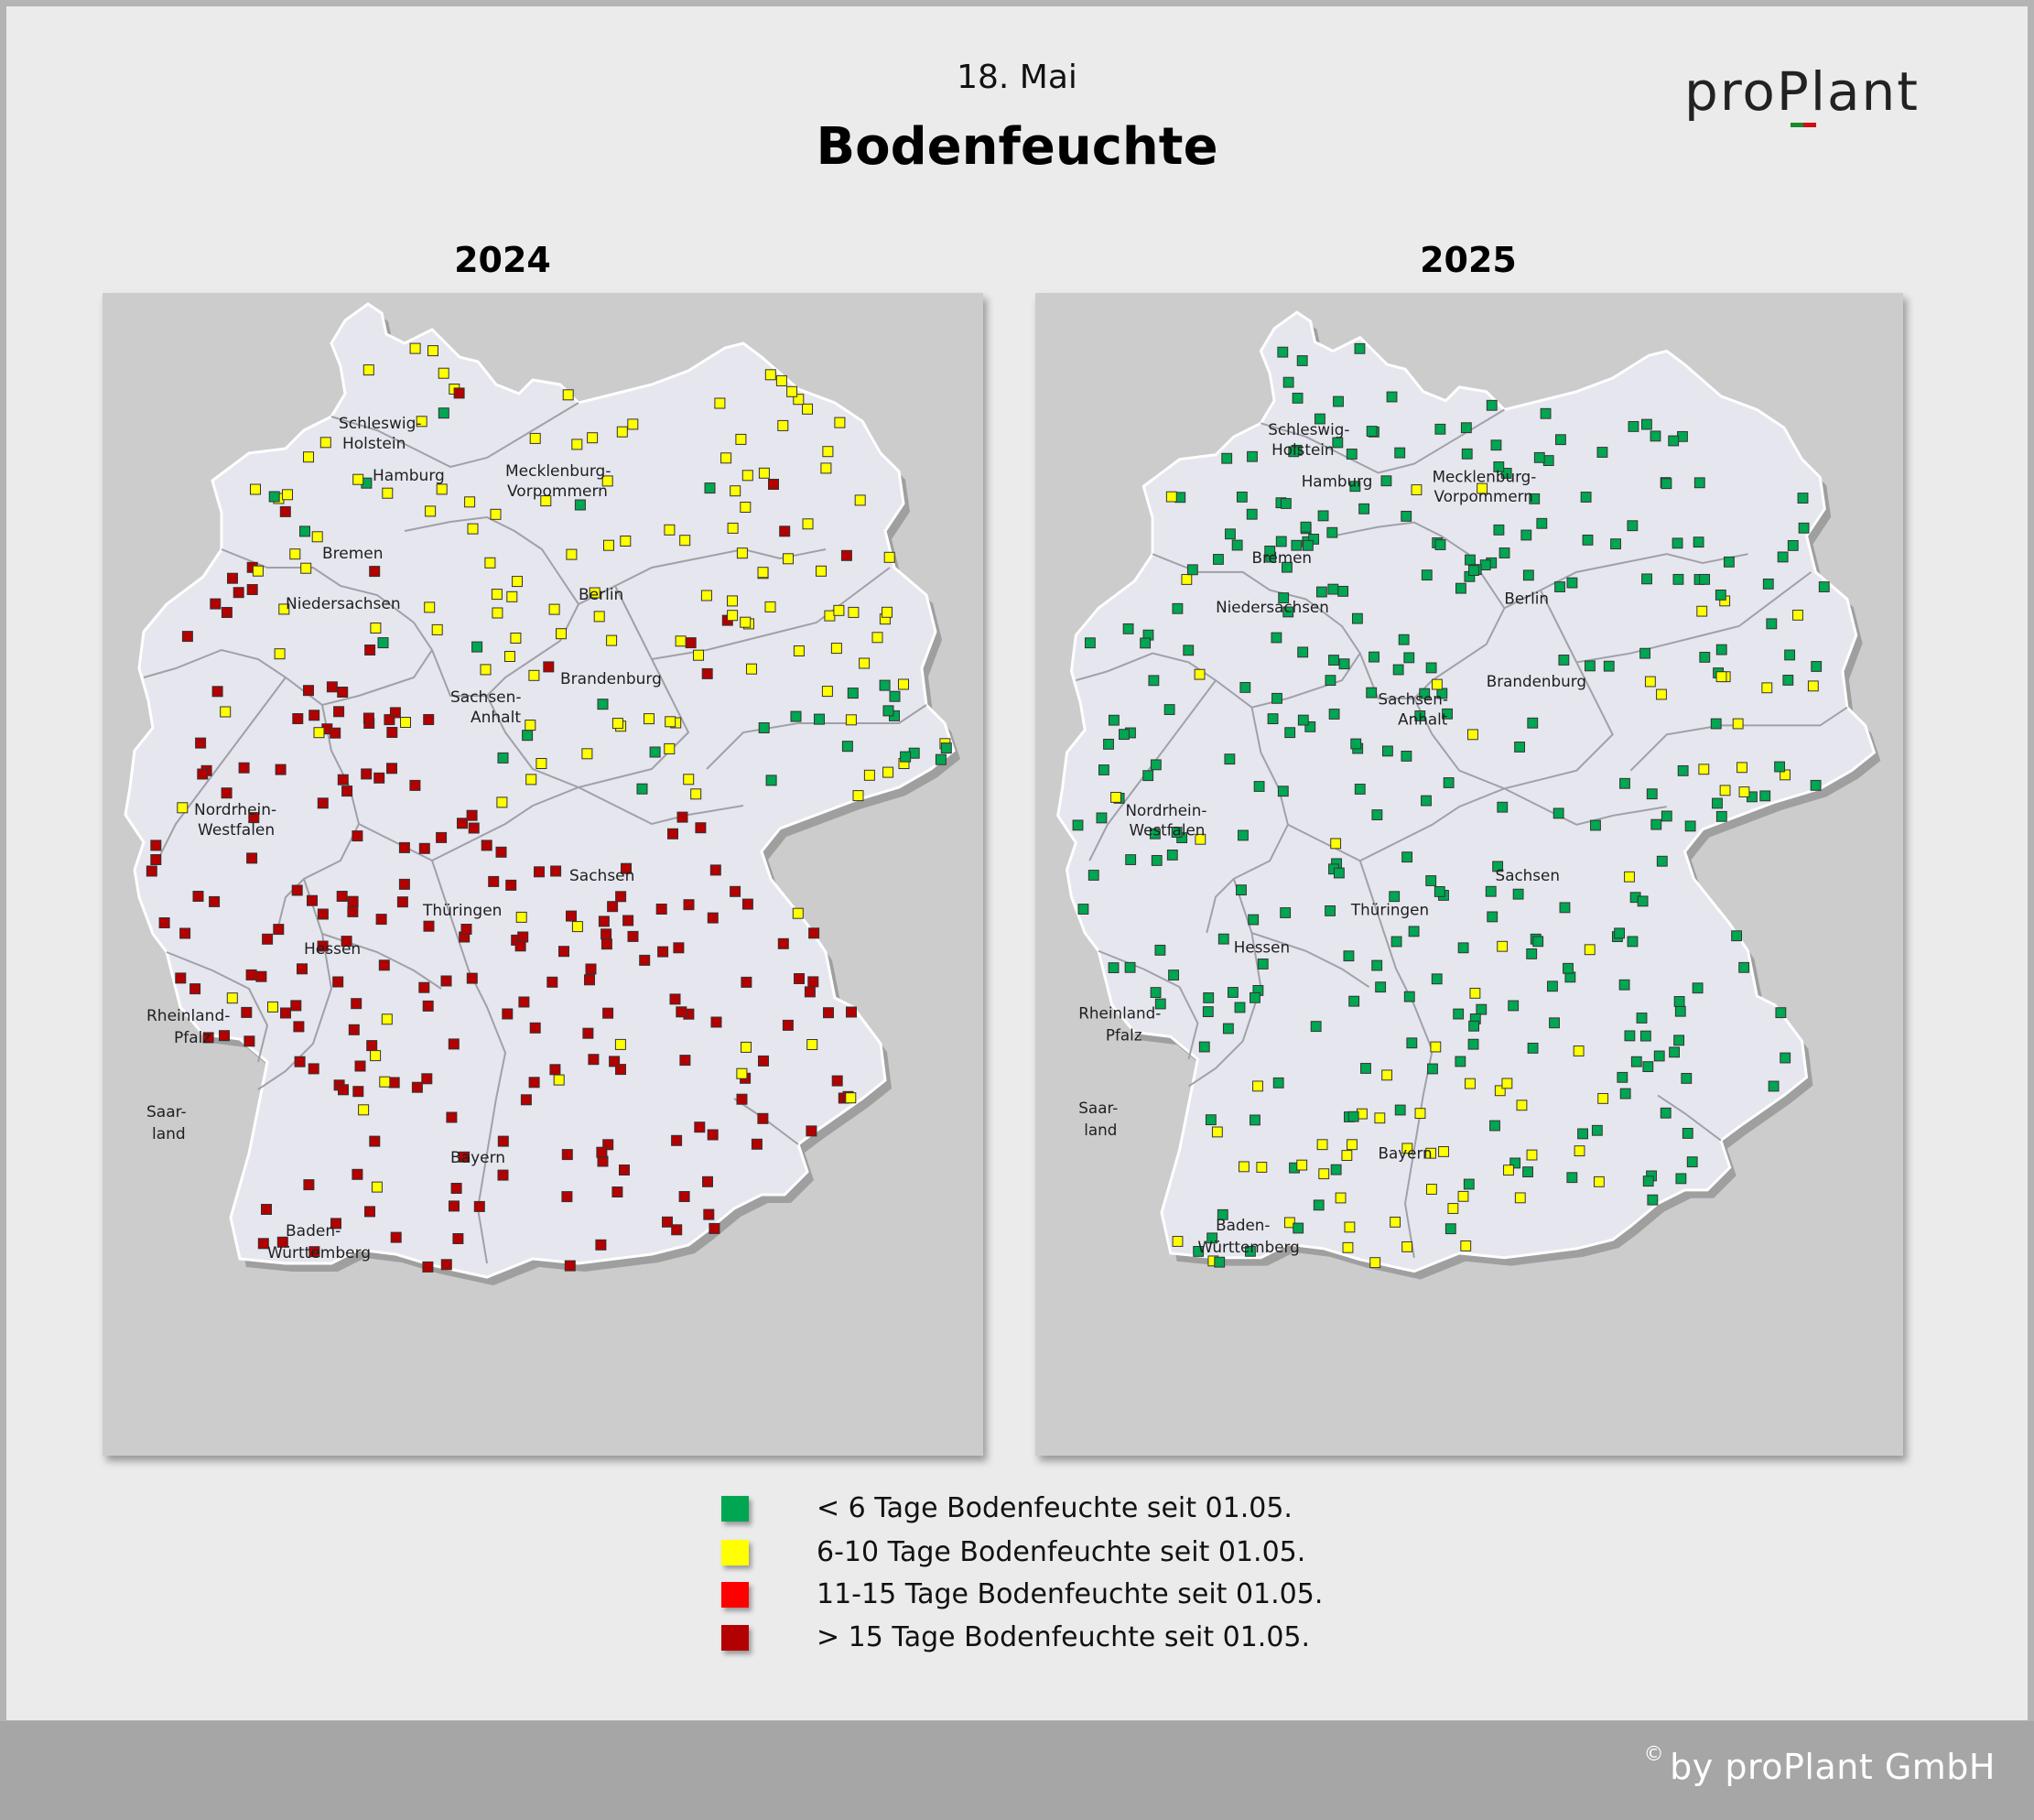 This screenshot has width=2034, height=1820. What do you see at coordinates (1483, 496) in the screenshot?
I see `state-label-mv2: Vorpommern` at bounding box center [1483, 496].